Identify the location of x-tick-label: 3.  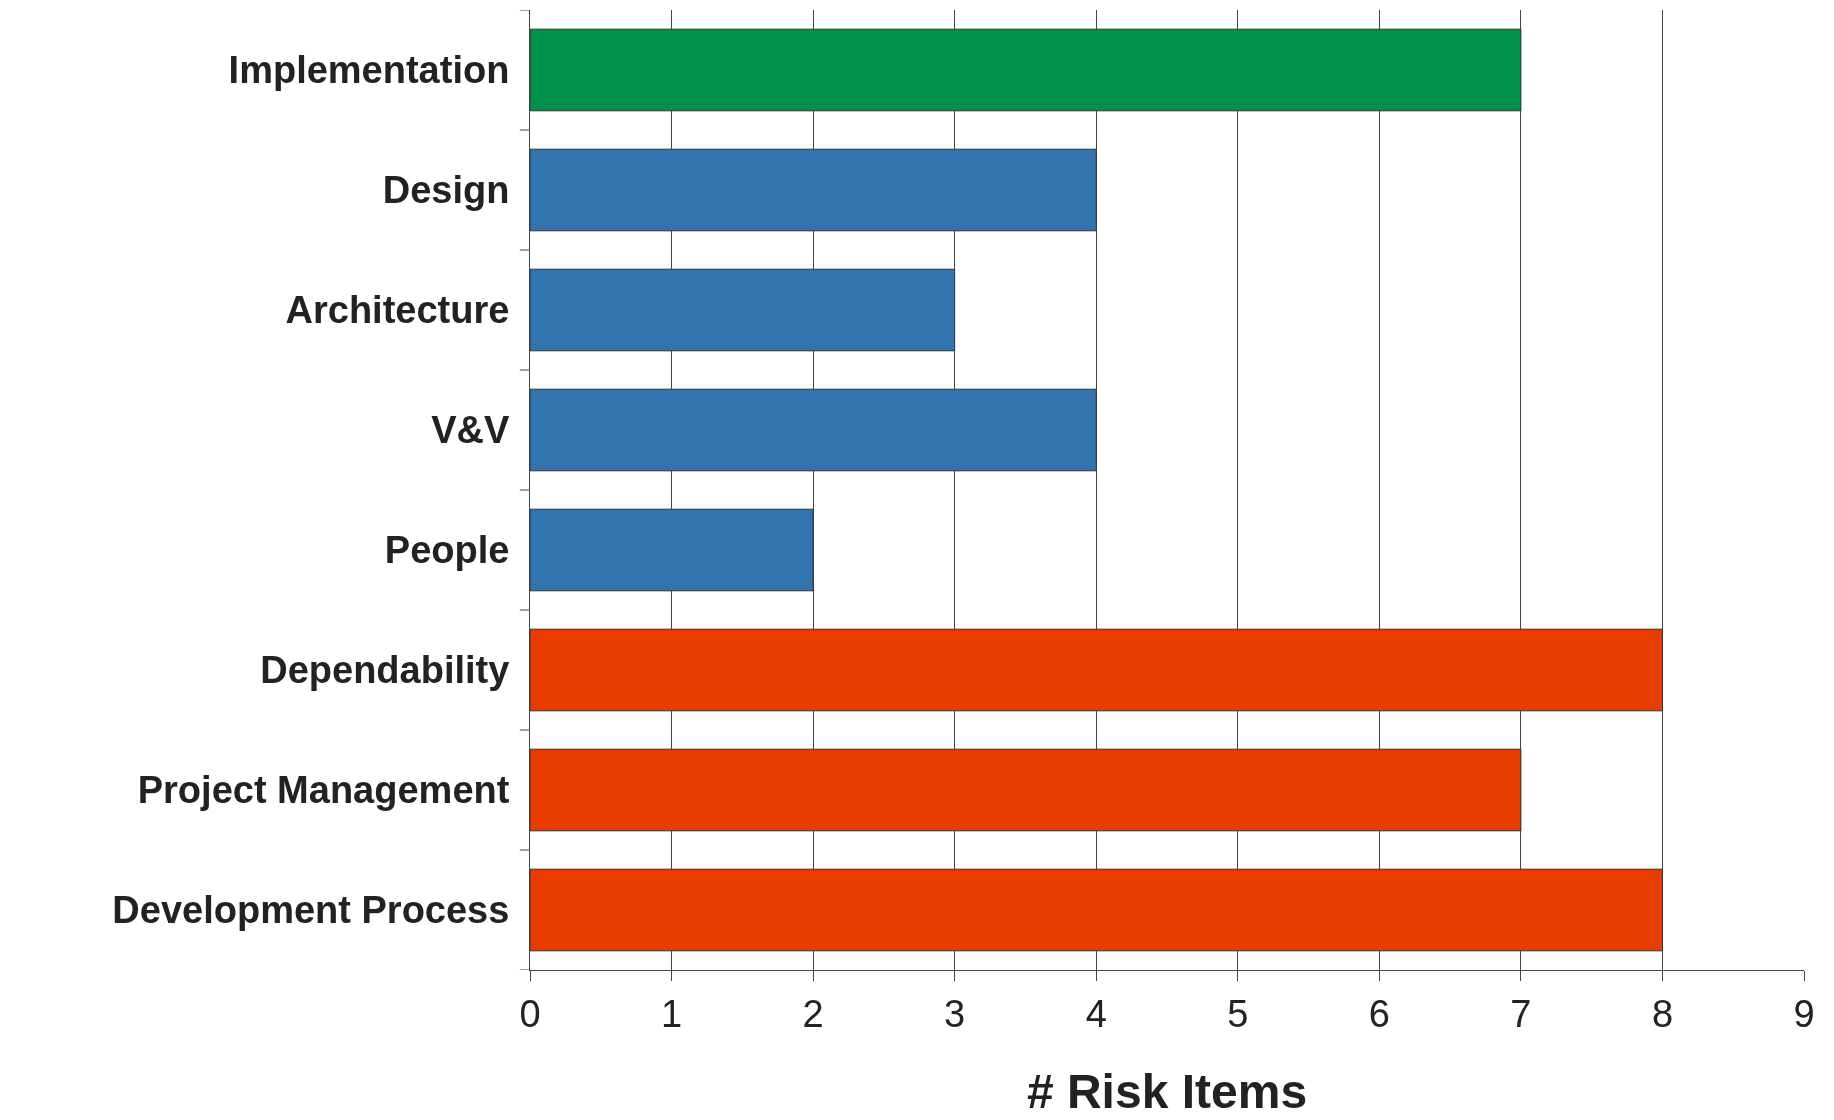
(955, 1013).